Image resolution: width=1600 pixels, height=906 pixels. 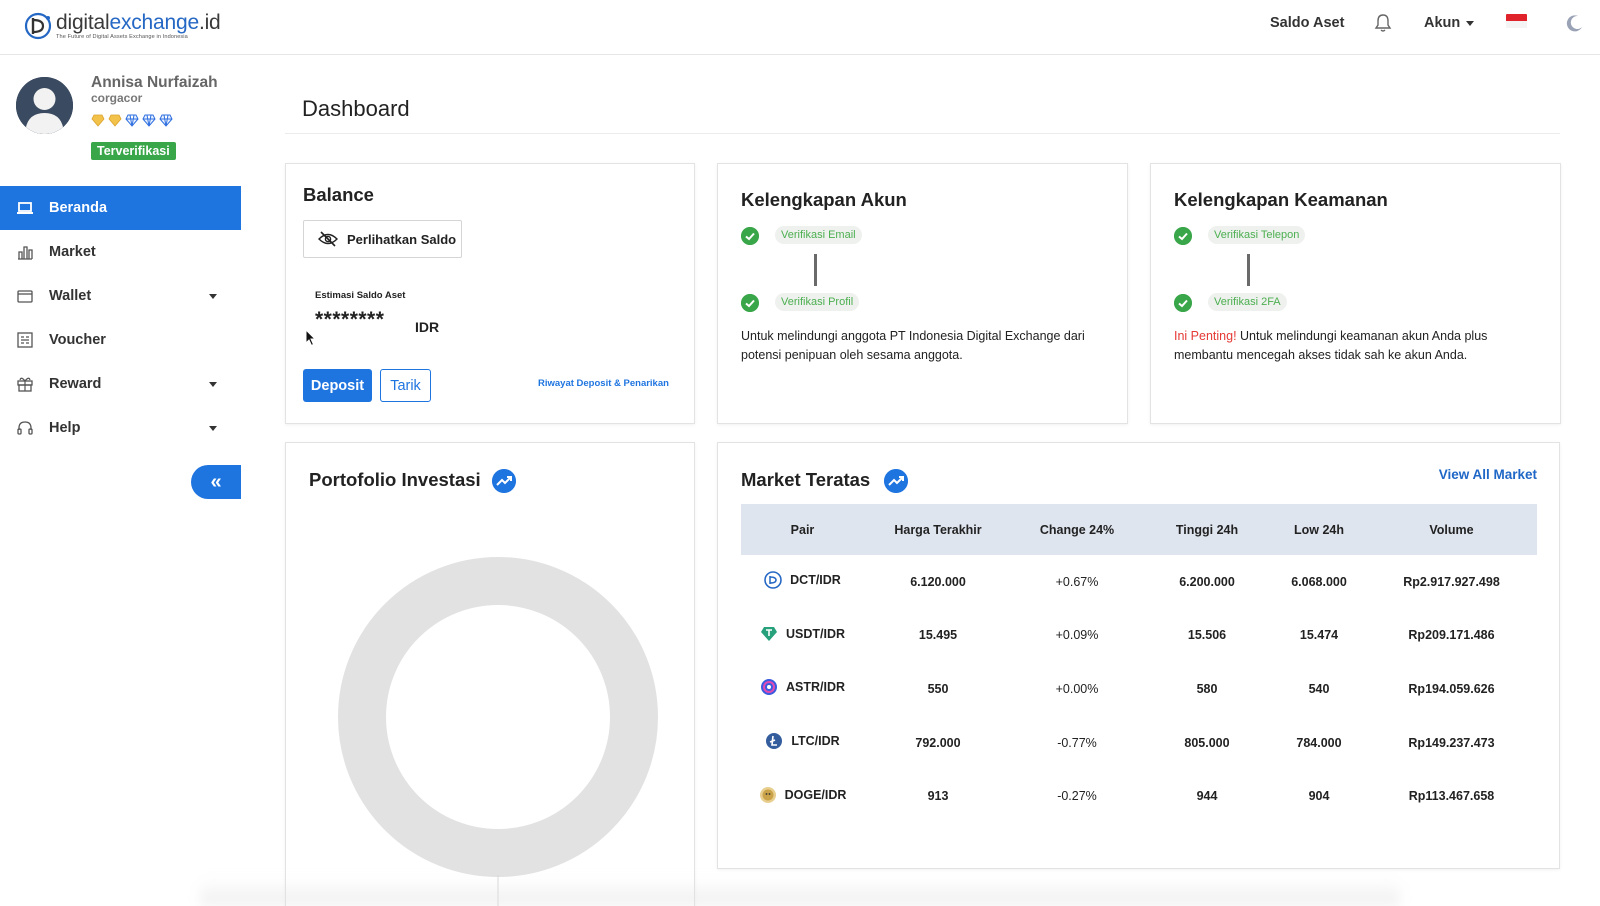 What do you see at coordinates (1207, 581) in the screenshot?
I see `high-24h: 6.200.000` at bounding box center [1207, 581].